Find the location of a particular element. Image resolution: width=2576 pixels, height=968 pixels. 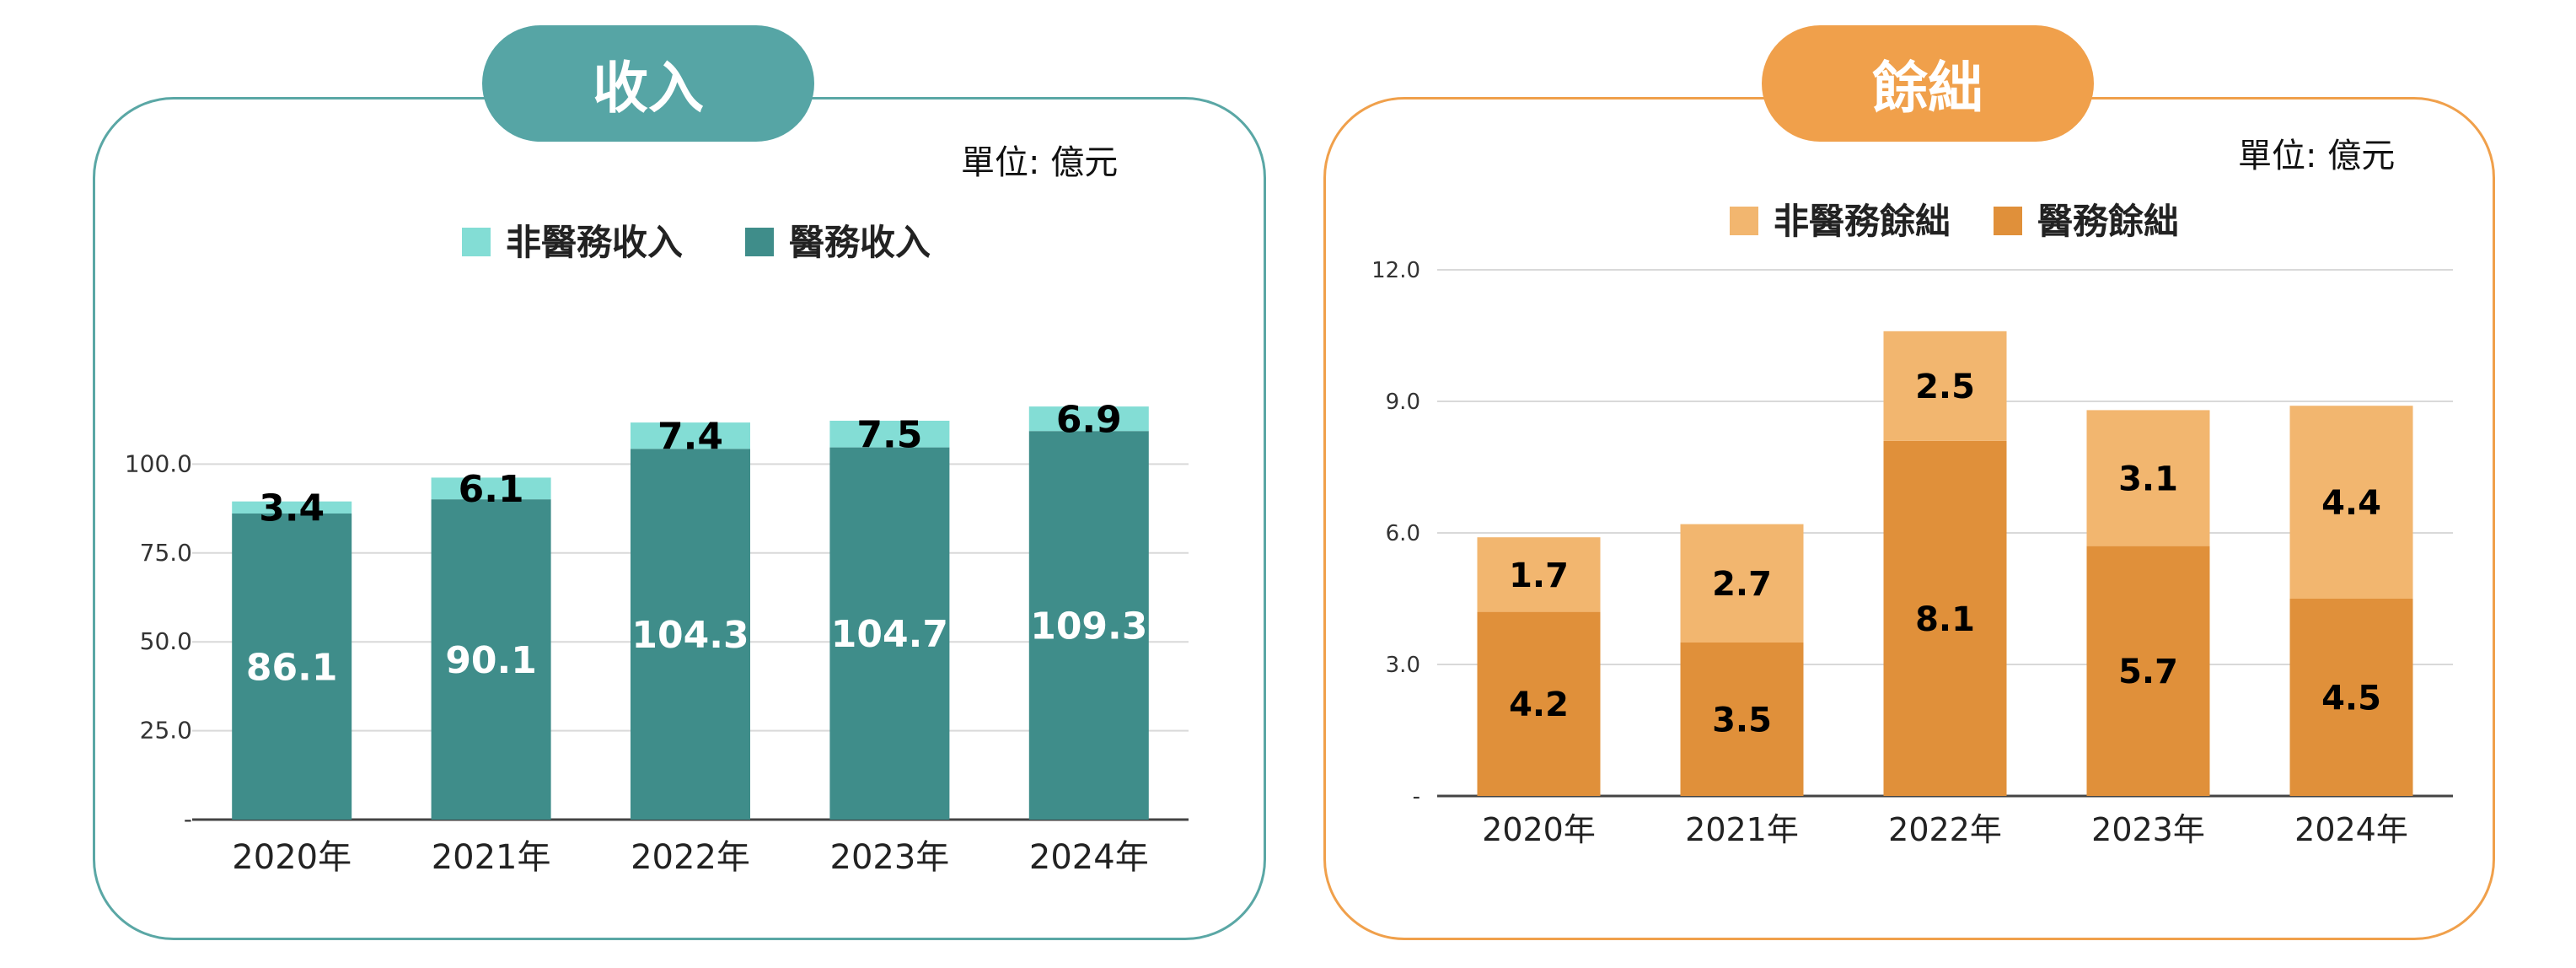

data-label: 7.4 is located at coordinates (690, 437).